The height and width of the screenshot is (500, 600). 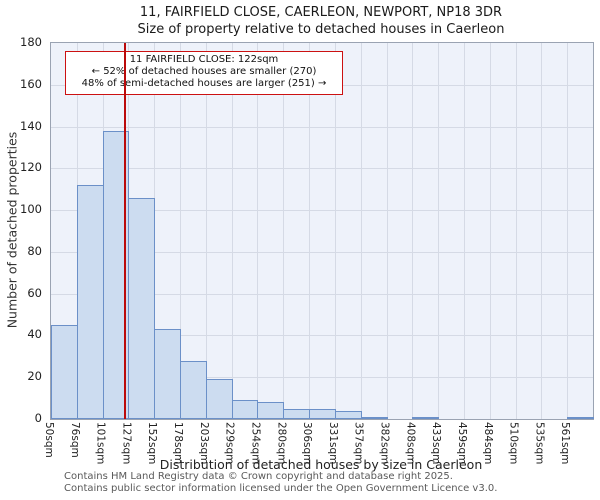 What do you see at coordinates (126, 443) in the screenshot?
I see `x-tick-label: 127sqm` at bounding box center [126, 443].